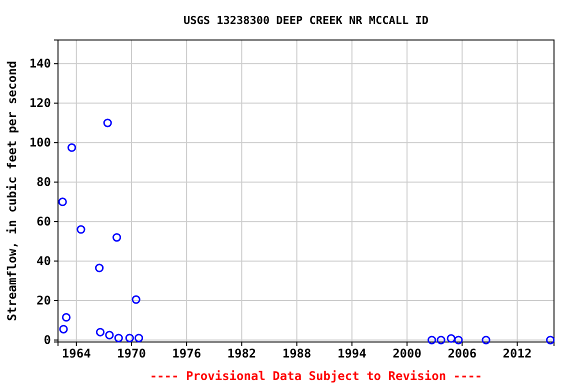 This screenshot has width=576, height=384. What do you see at coordinates (40, 142) in the screenshot?
I see `y-tick-label: 100` at bounding box center [40, 142].